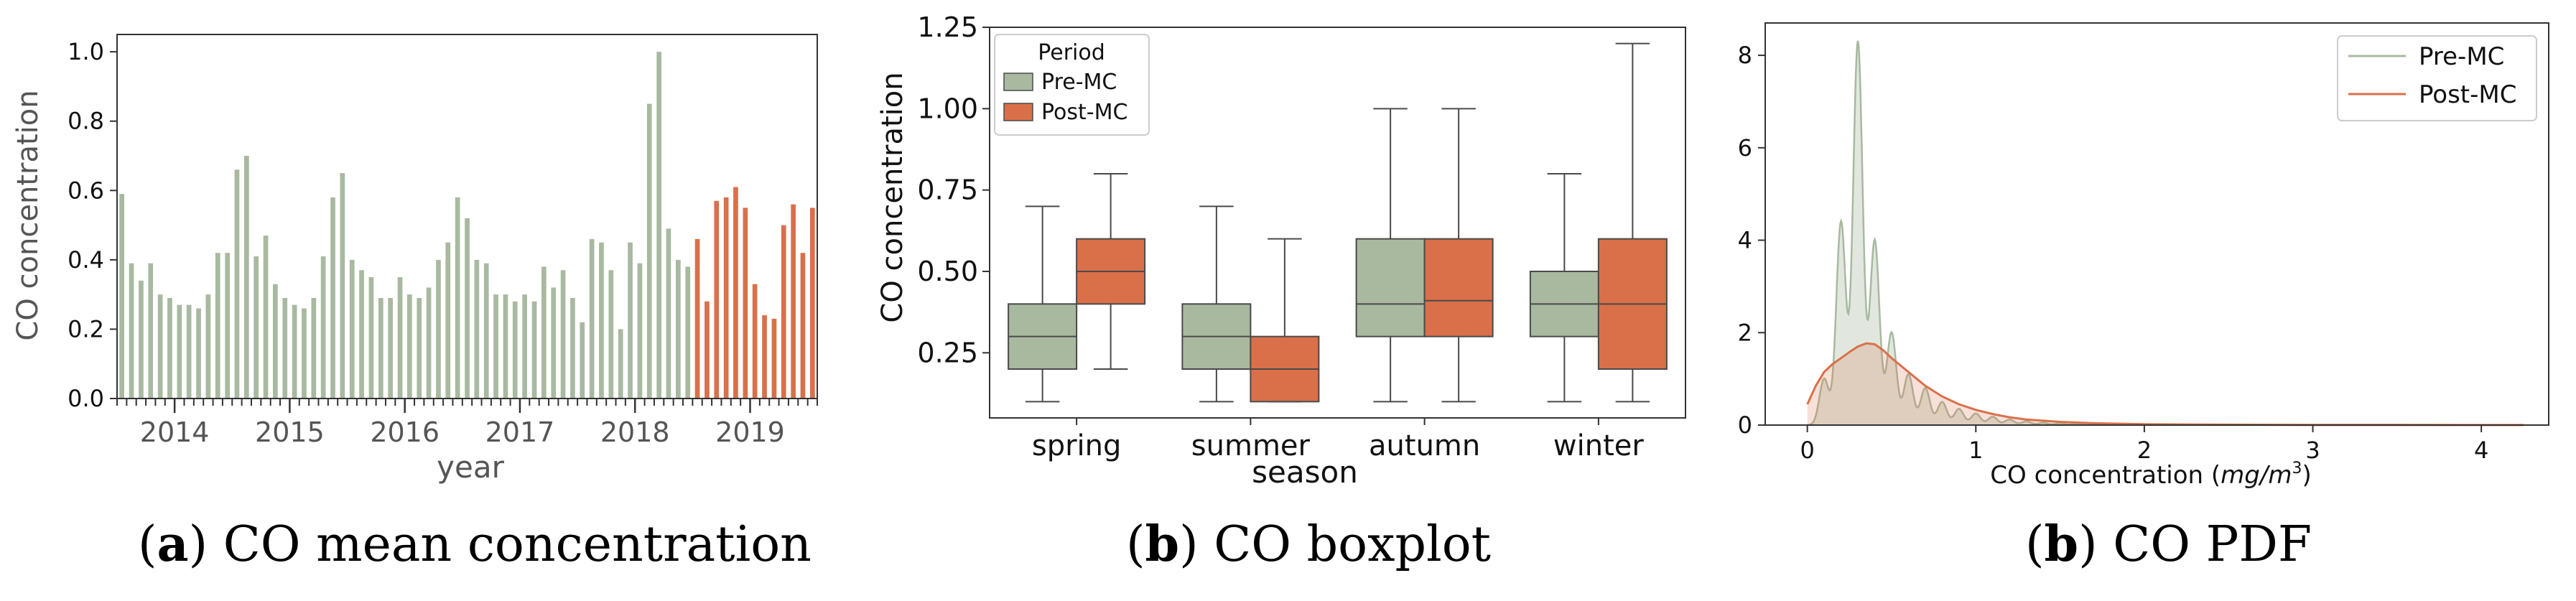 The width and height of the screenshot is (2576, 601). I want to click on caption-a: (a) CO mean concentration, so click(475, 544).